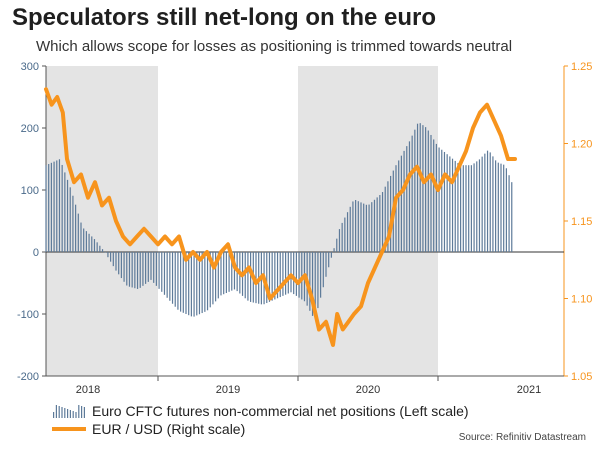  Describe the element at coordinates (69, 411) in the screenshot. I see `legend-bars-swatch` at that location.